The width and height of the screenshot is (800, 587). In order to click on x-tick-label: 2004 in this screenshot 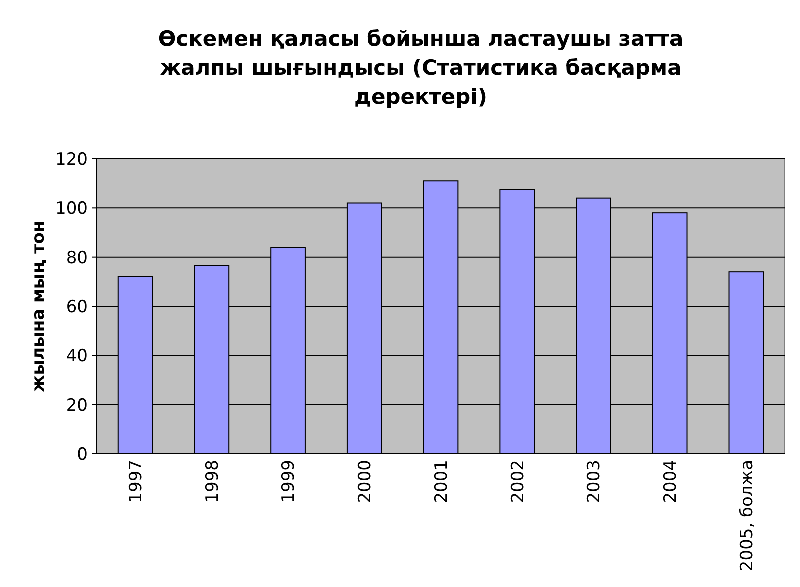, I will do `click(671, 482)`.